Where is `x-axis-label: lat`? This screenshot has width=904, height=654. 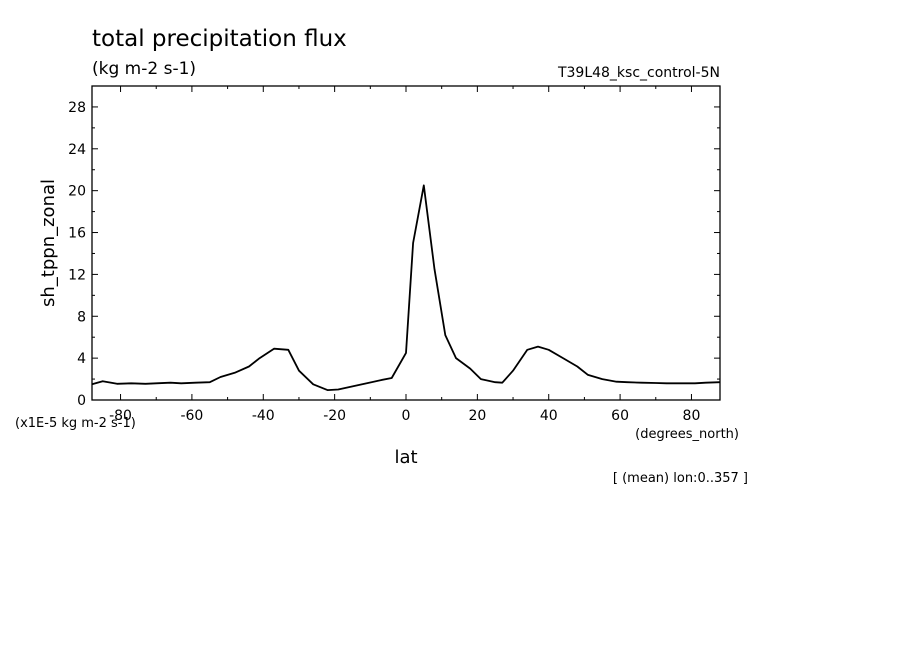 x-axis-label: lat is located at coordinates (405, 457).